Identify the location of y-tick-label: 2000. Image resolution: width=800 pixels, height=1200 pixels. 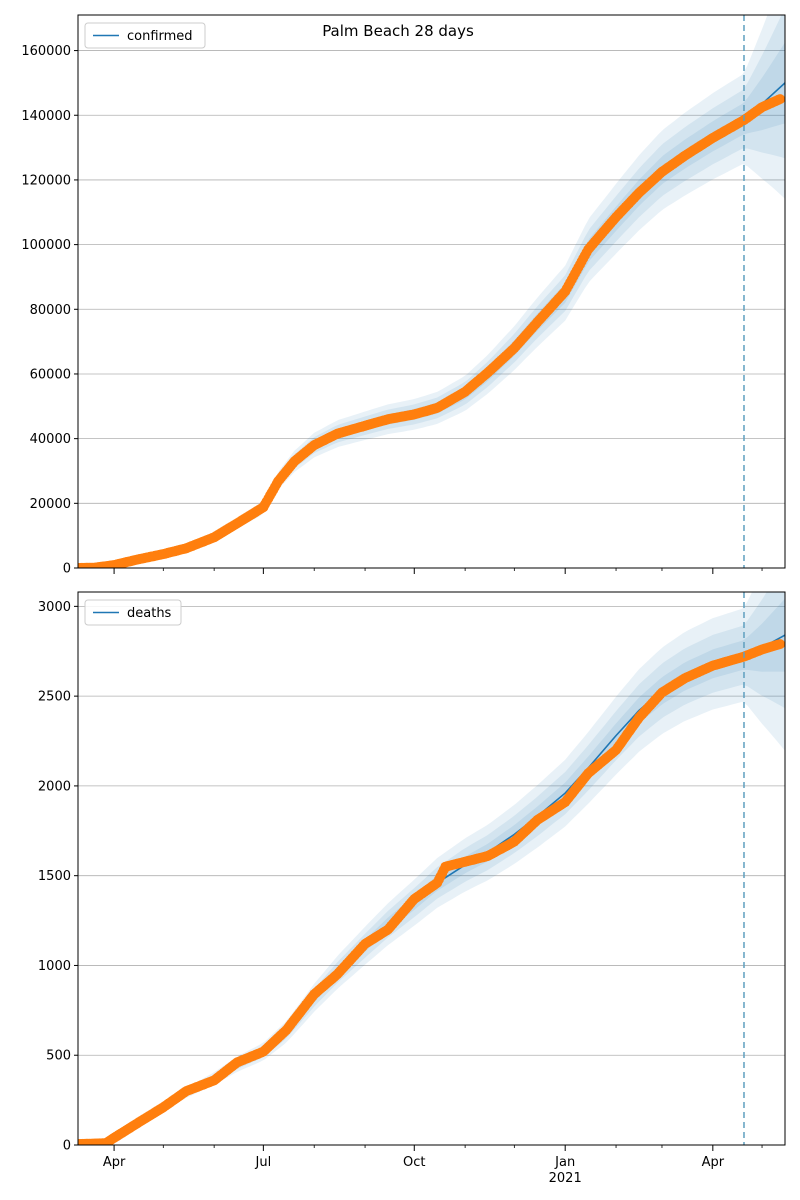
(54, 786).